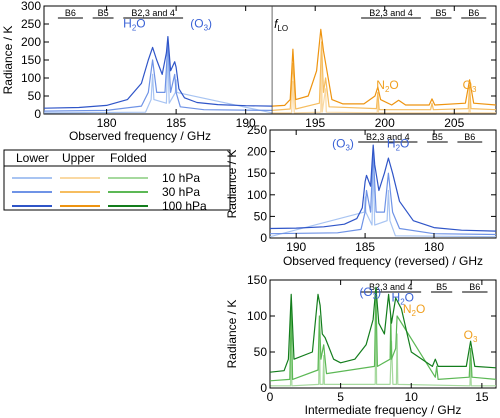 The height and width of the screenshot is (418, 500). I want to click on x-tick-label: 0, so click(270, 397).